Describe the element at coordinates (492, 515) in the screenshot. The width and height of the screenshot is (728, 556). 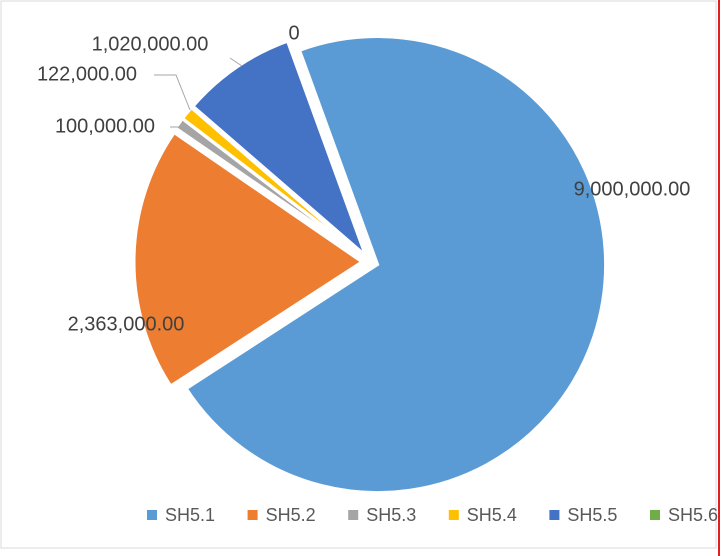
I see `legend-label: SH5.4` at that location.